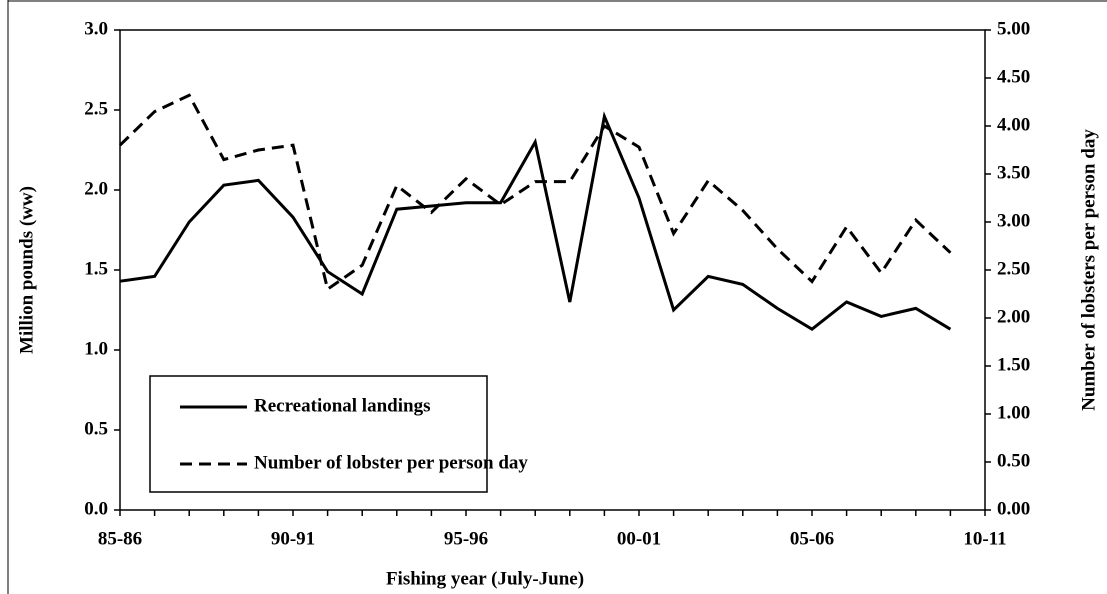 This screenshot has width=1107, height=594. What do you see at coordinates (1013, 316) in the screenshot?
I see `y2-tick-label: 2.00` at bounding box center [1013, 316].